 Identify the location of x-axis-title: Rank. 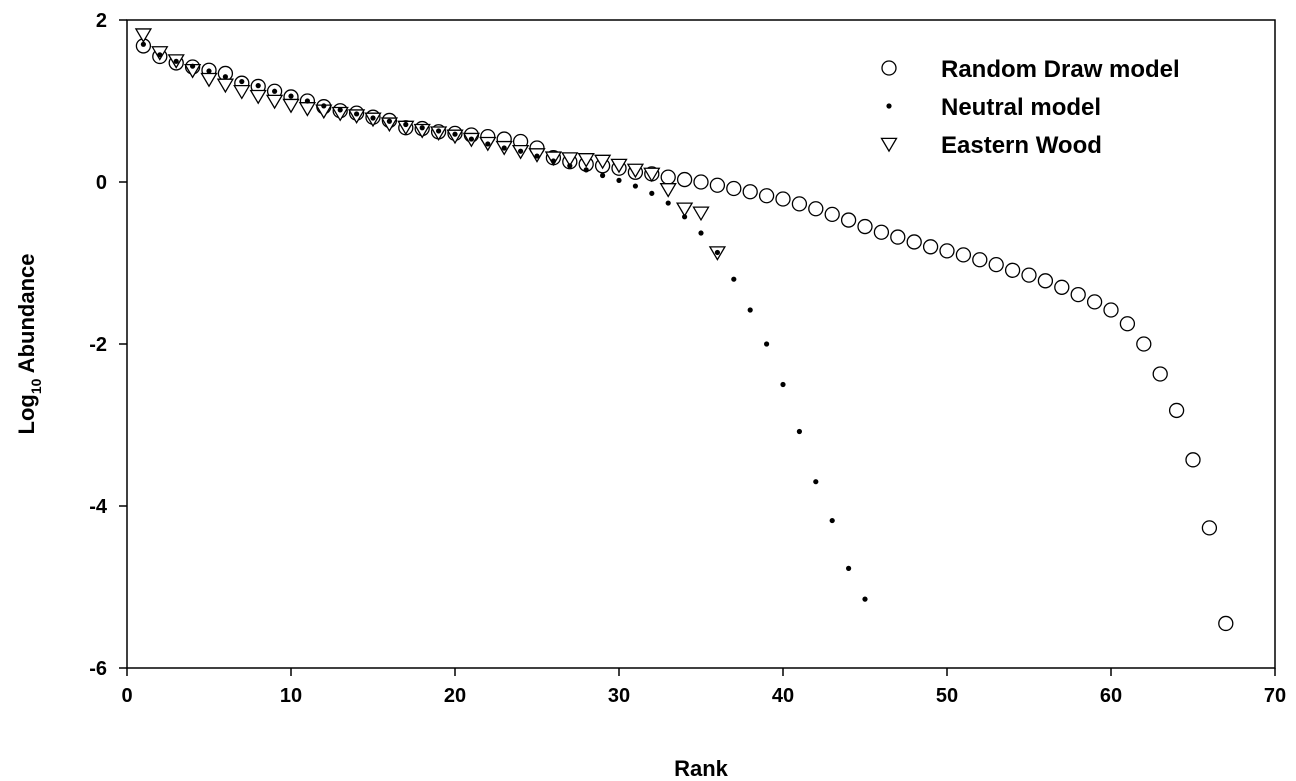
(701, 768).